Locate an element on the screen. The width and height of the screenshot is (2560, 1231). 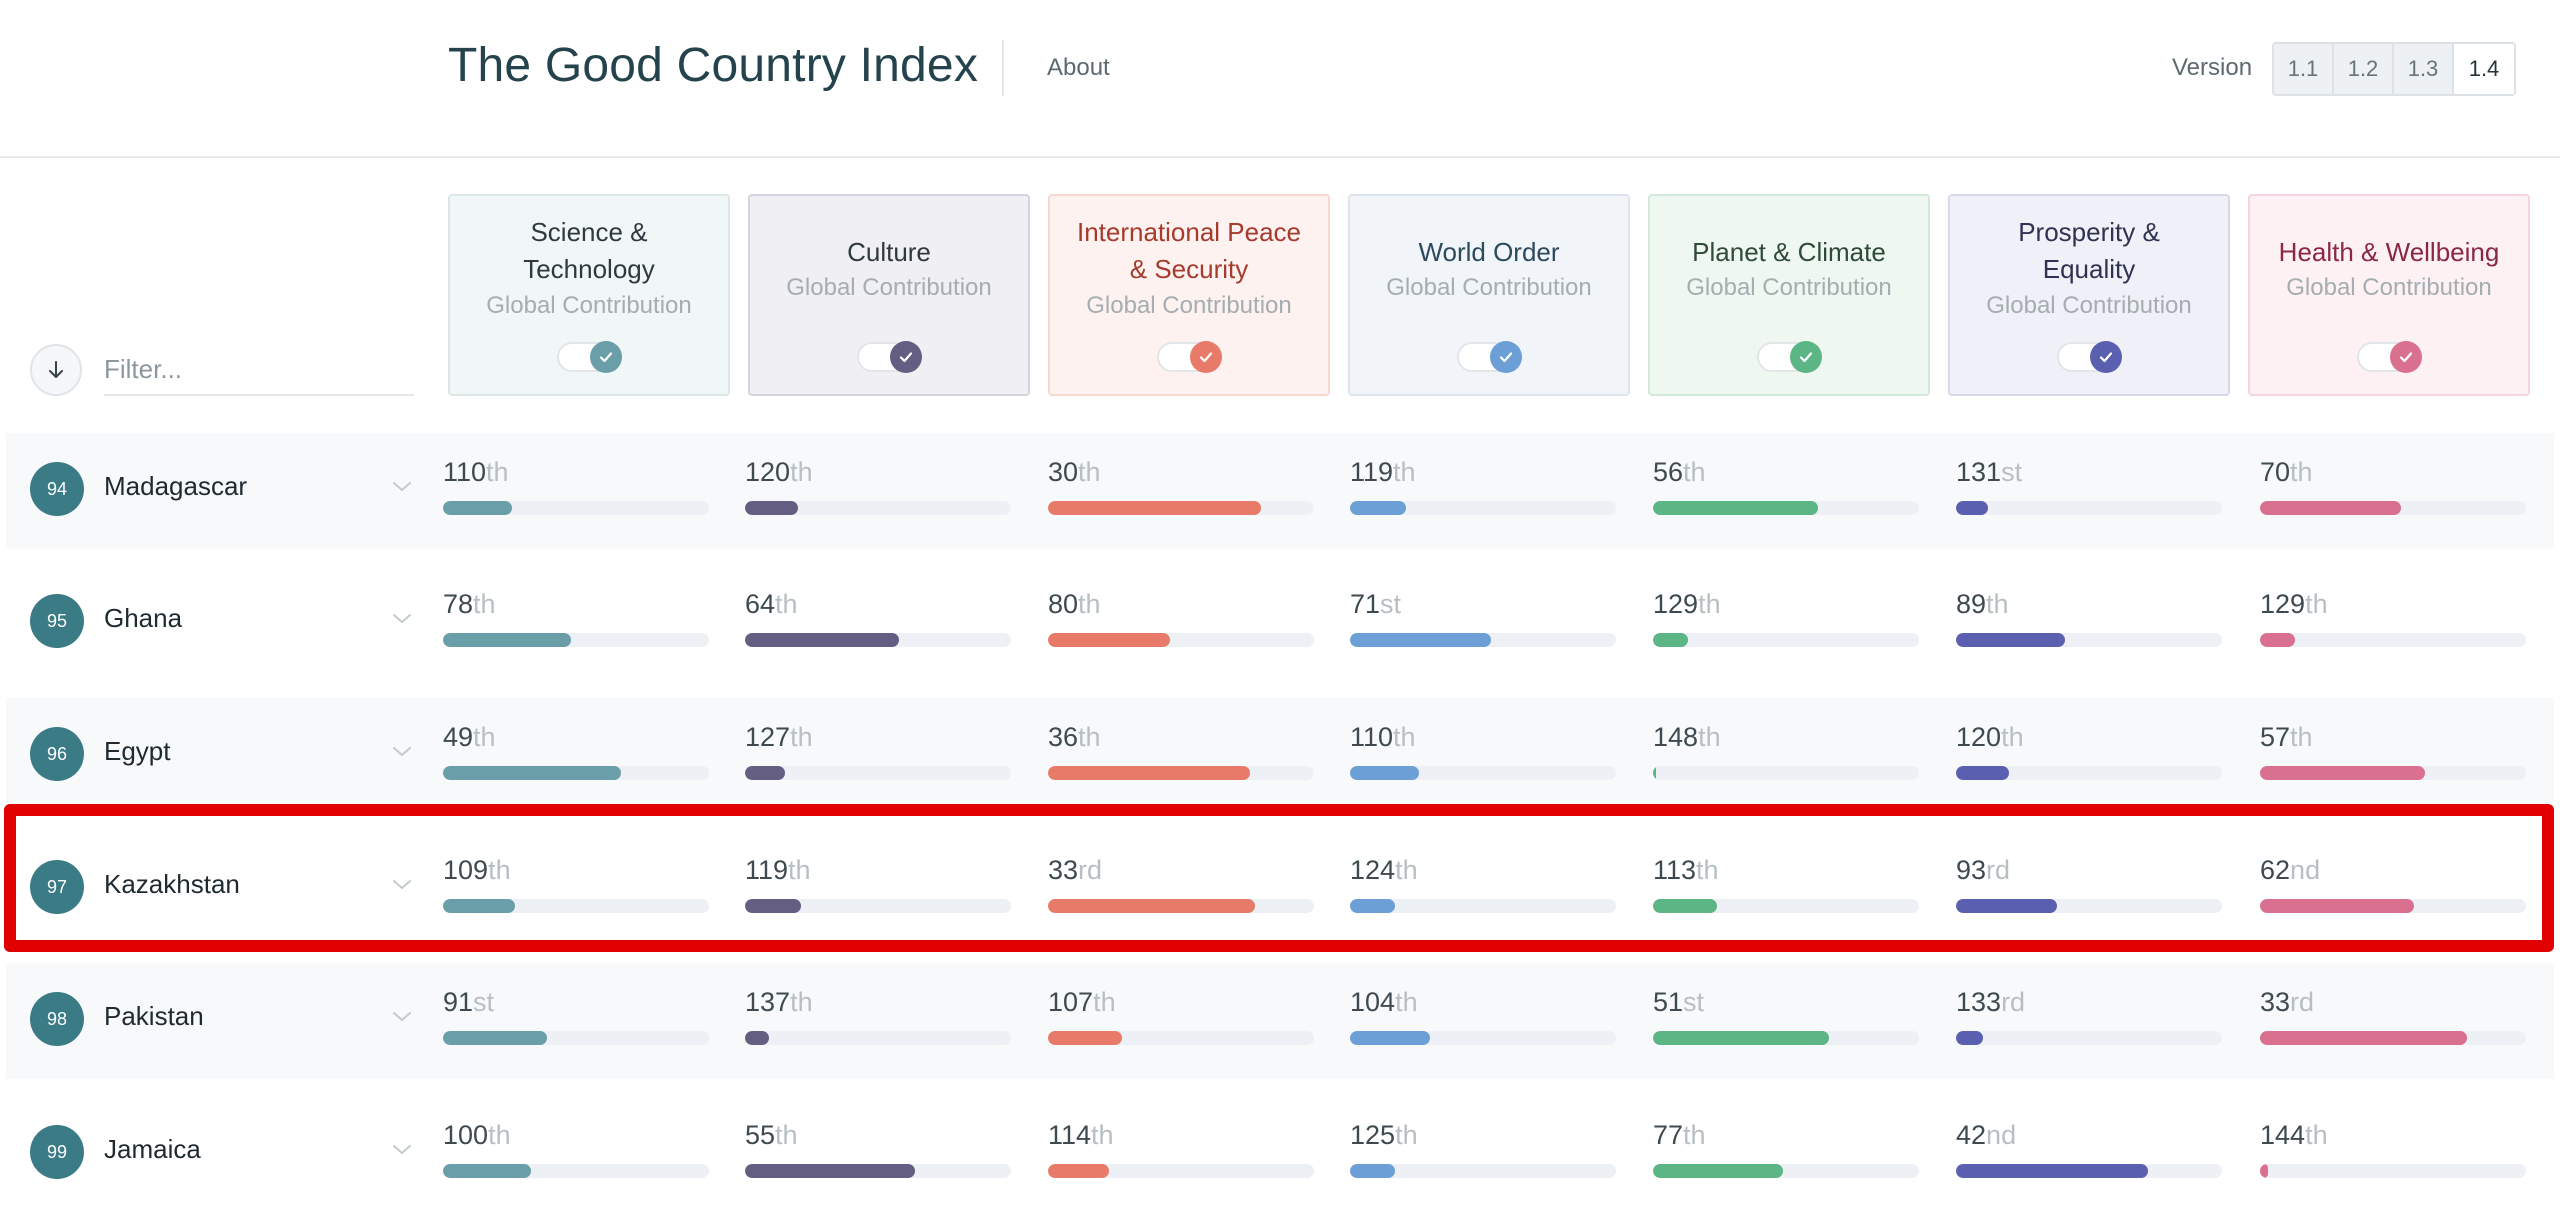
rank-number: 104 is located at coordinates (1373, 1002).